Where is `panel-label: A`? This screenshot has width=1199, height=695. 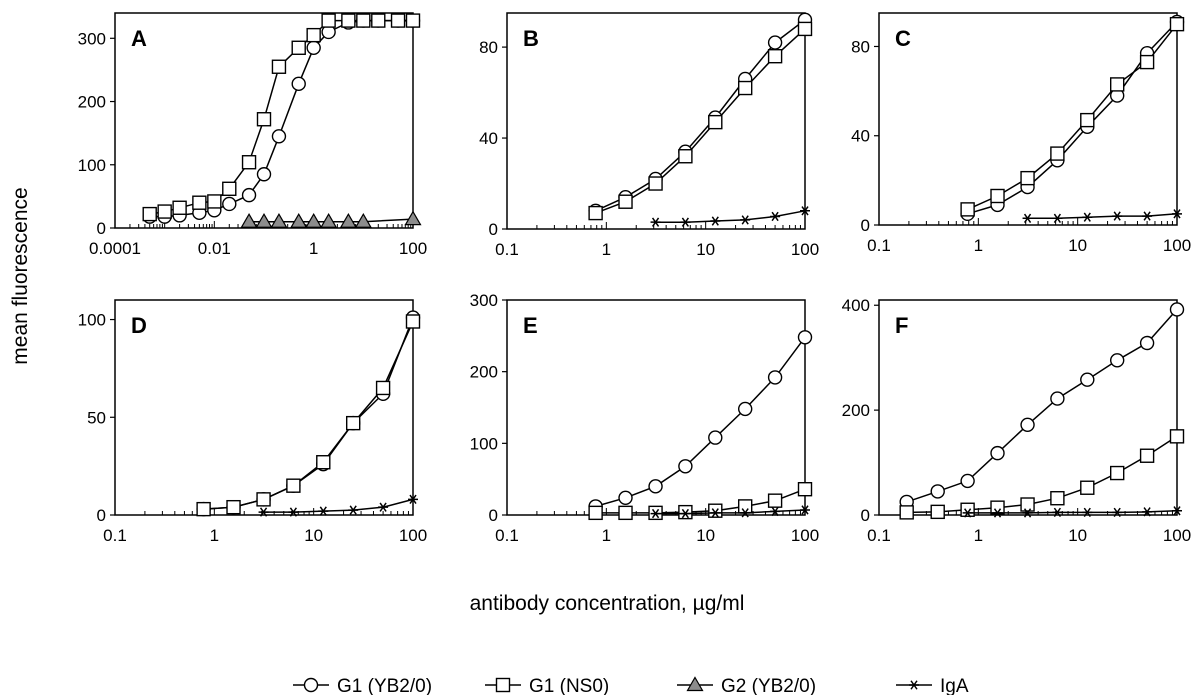 panel-label: A is located at coordinates (139, 38).